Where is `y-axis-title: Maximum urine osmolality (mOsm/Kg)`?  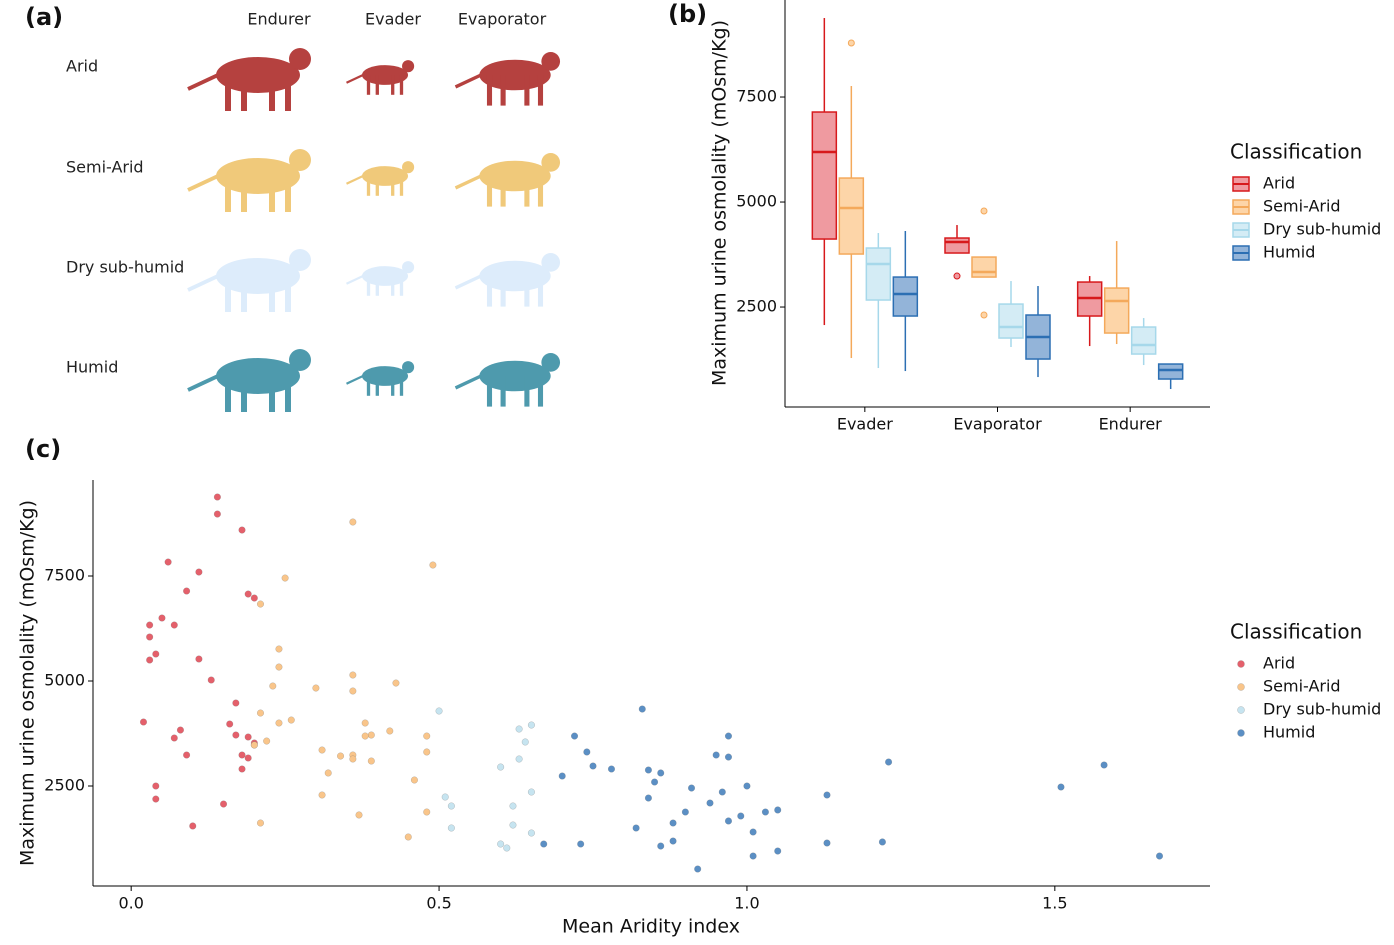 y-axis-title: Maximum urine osmolality (mOsm/Kg) is located at coordinates (28, 683).